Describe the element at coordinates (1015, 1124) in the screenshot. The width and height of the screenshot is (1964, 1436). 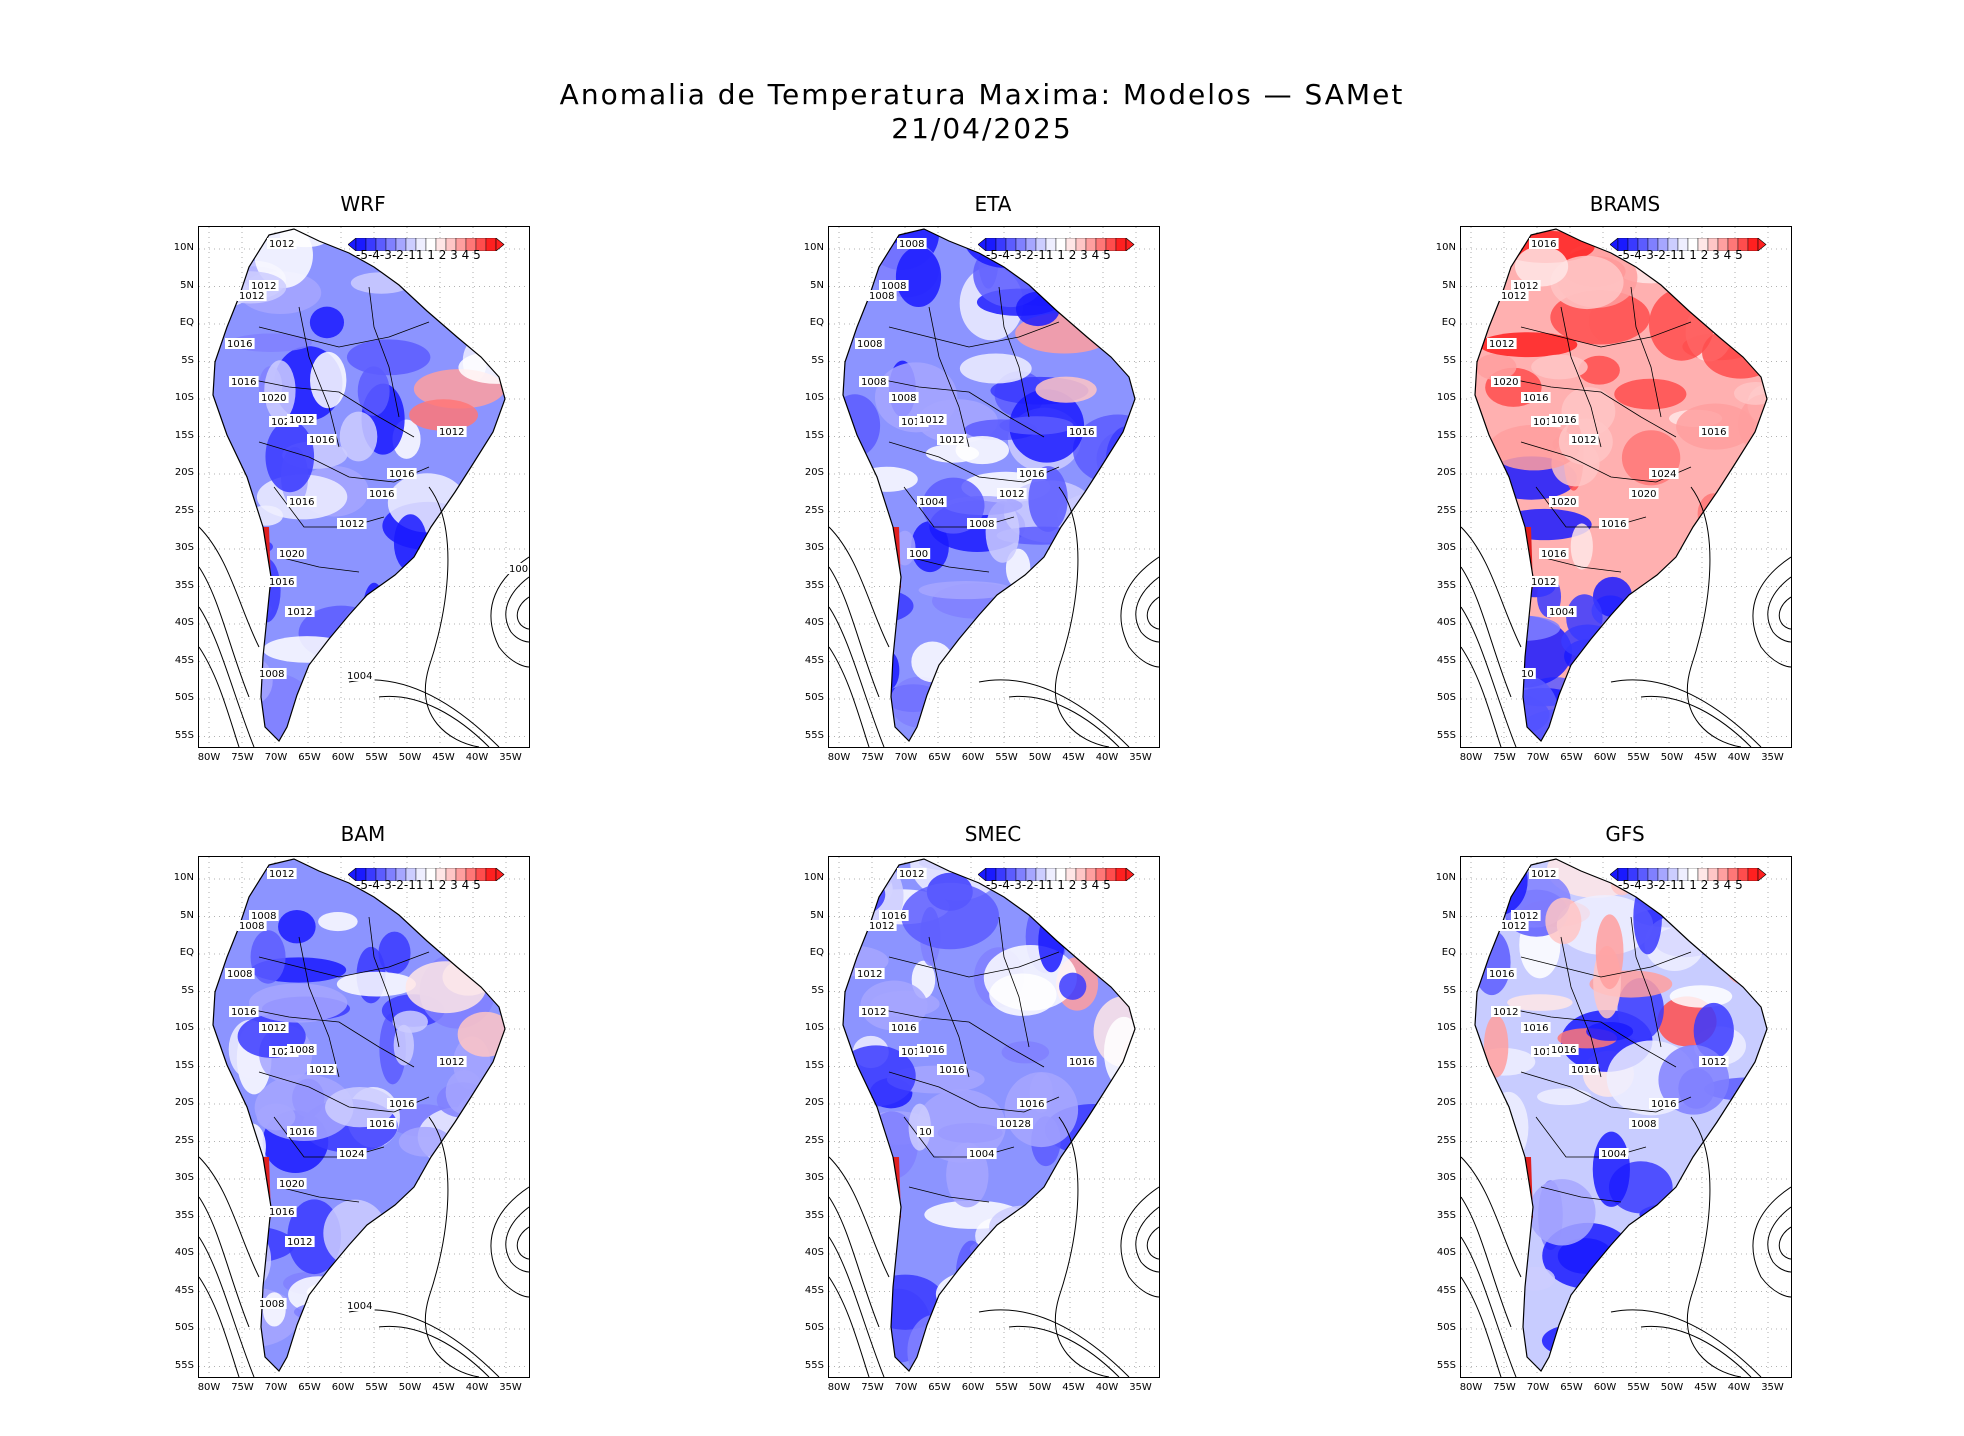
I see `svg-text: 10128` at that location.